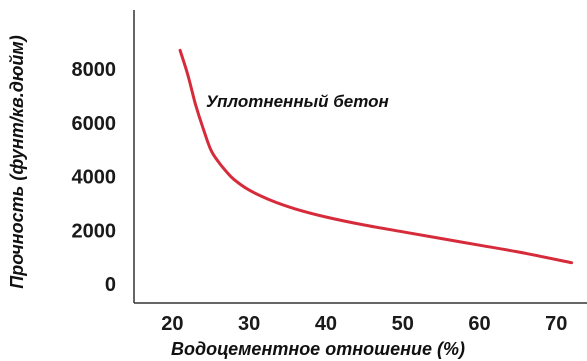  I want to click on x-tick-label: 70, so click(556, 324).